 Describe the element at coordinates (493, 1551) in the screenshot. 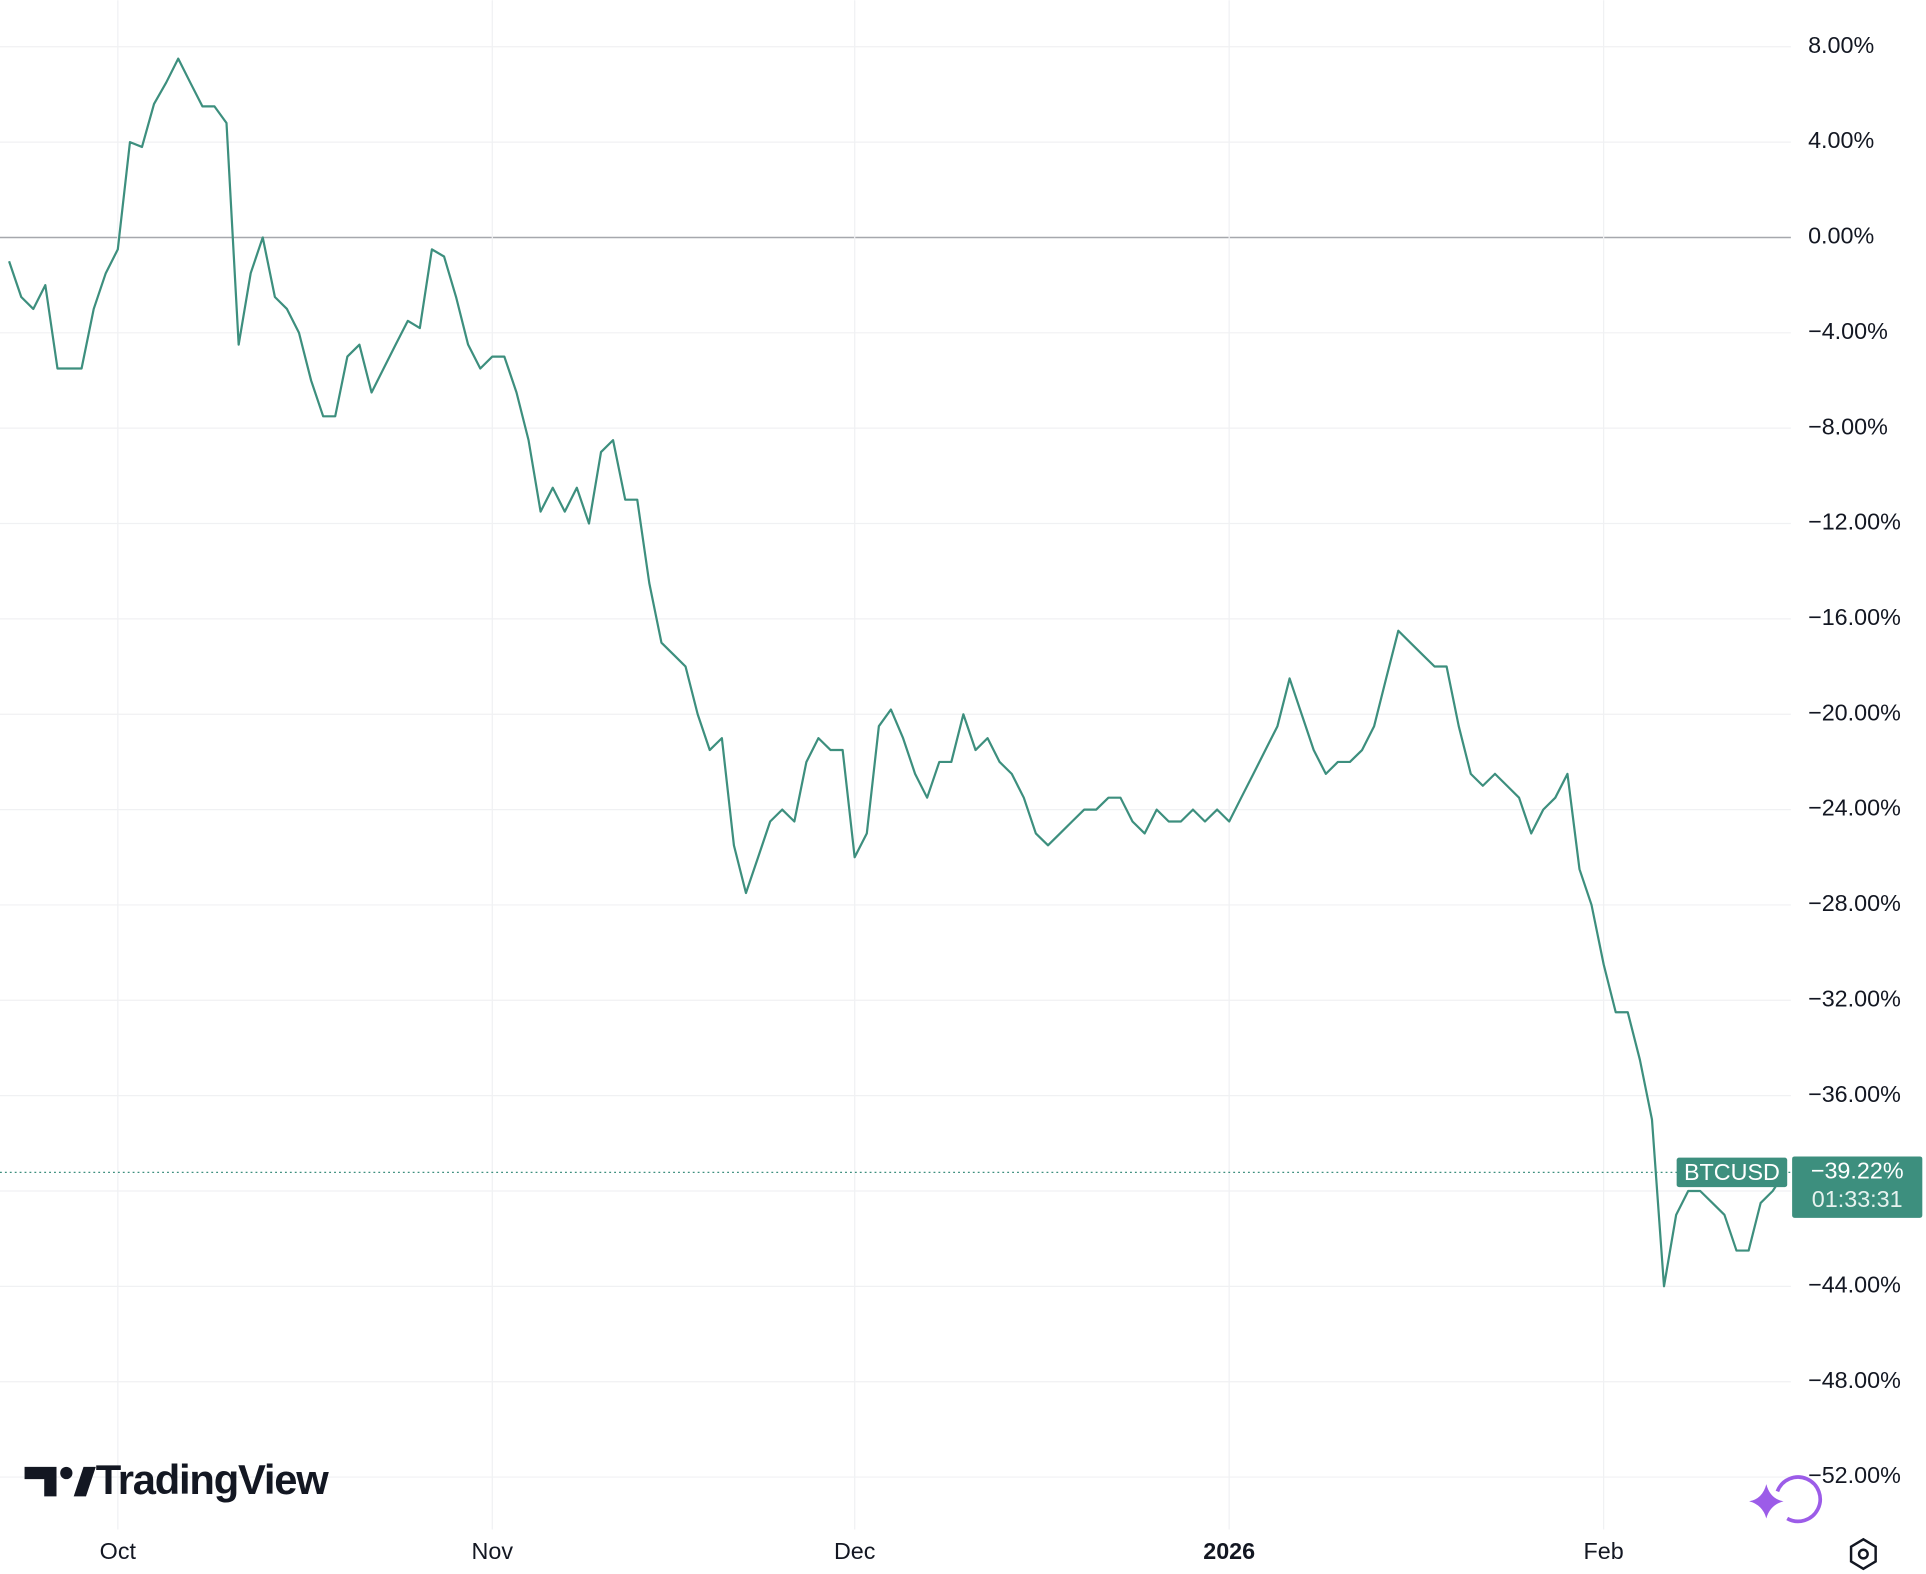

I see `x-tick-label: Nov` at that location.